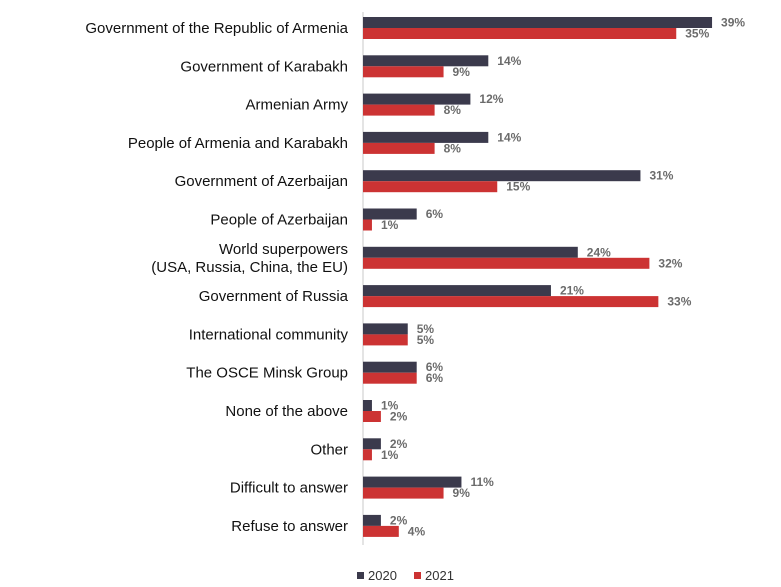 Image resolution: width=781 pixels, height=587 pixels. I want to click on category-label: Armenian Army, so click(296, 105).